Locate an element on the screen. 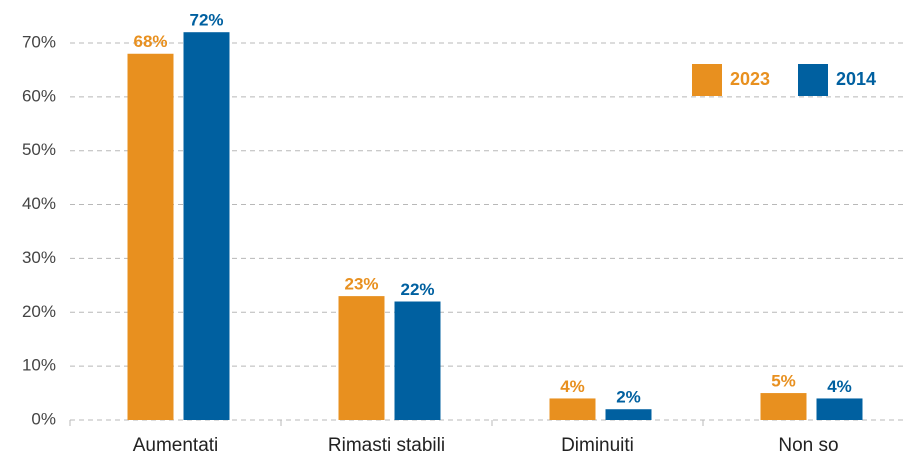  x-tick-label: Aumentati is located at coordinates (176, 445).